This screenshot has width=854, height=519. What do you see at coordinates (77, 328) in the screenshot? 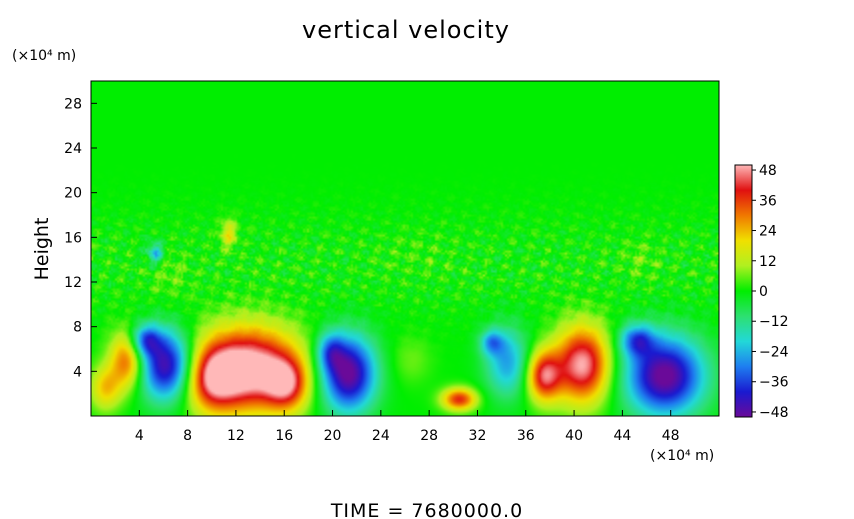
I see `y-tick-label: 8` at bounding box center [77, 328].